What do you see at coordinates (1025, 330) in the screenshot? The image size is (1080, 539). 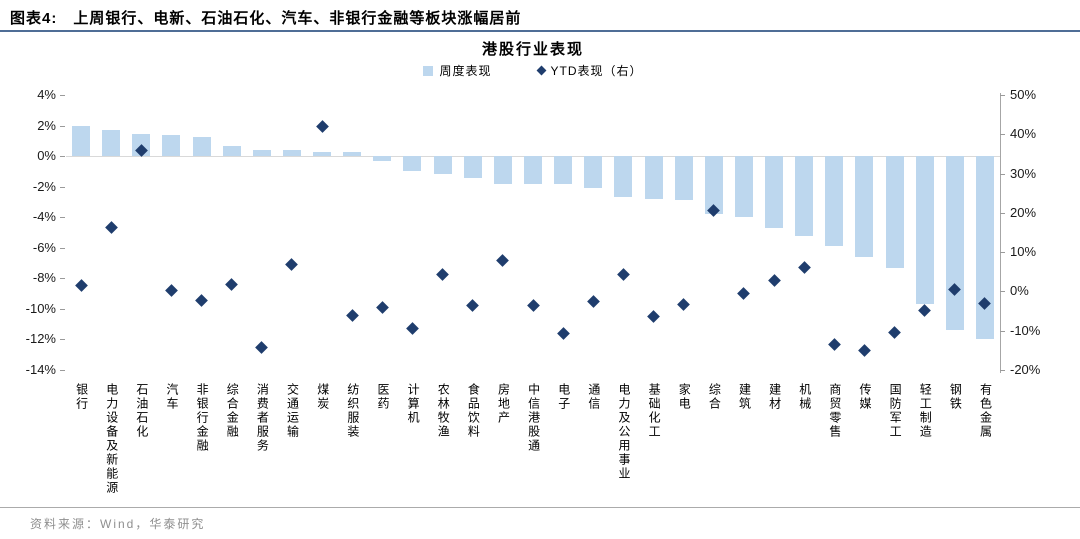 I see `right-axis-tick-label: -10%` at bounding box center [1025, 330].